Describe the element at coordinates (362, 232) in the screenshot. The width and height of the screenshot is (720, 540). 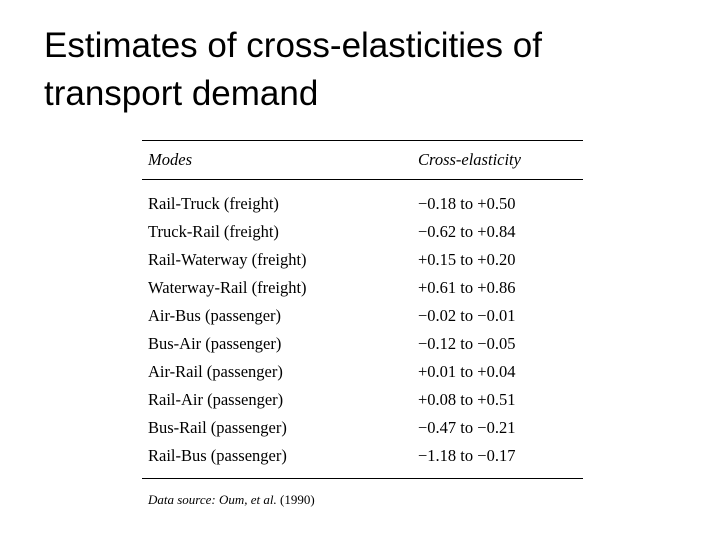
I see `table-row: Truck-Rail (freight) −0.62 to +0.84` at that location.